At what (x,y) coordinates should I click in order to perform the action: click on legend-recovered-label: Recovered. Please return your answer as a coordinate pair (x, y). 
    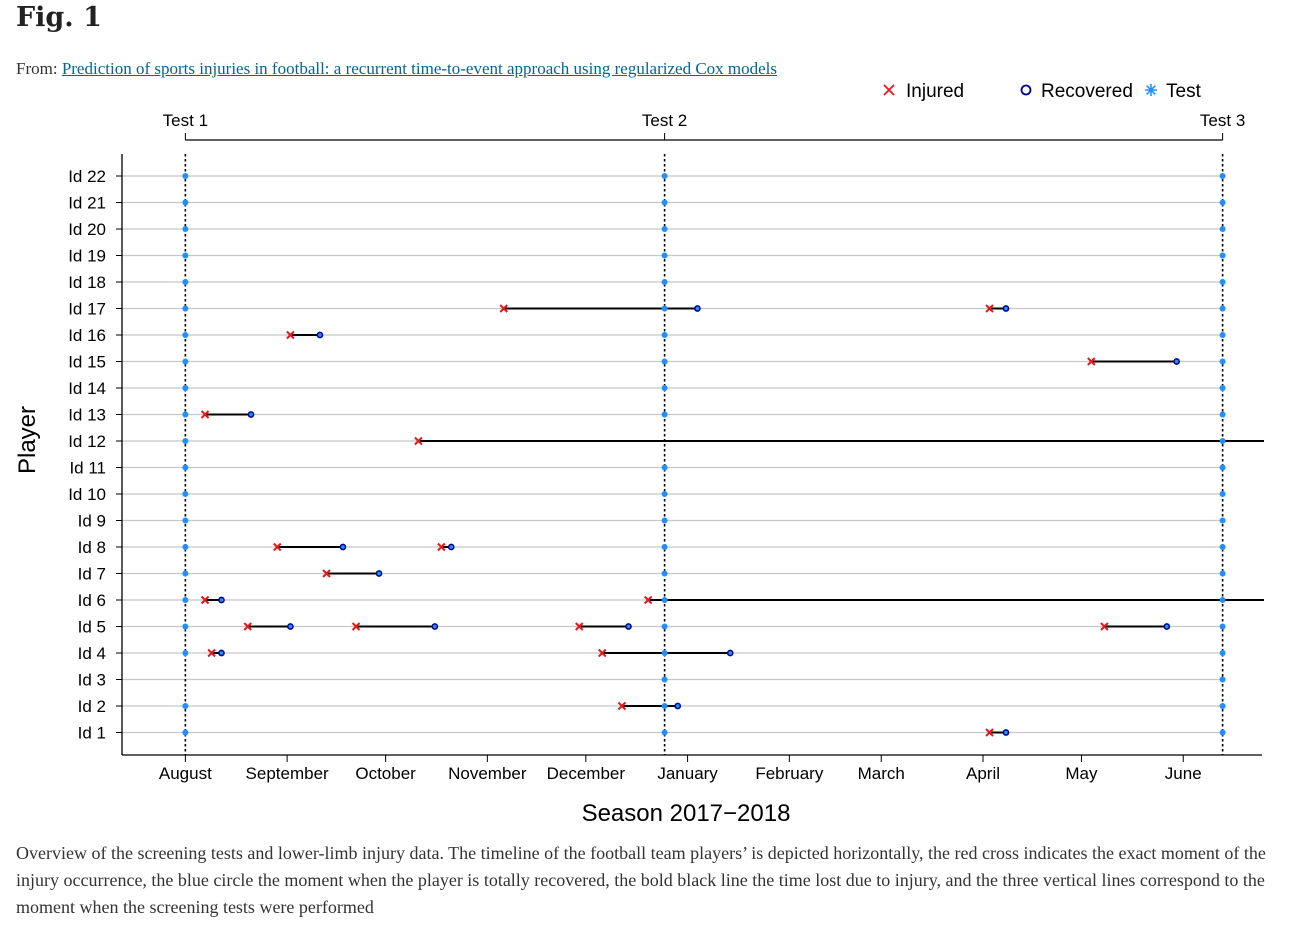
    Looking at the image, I should click on (1087, 92).